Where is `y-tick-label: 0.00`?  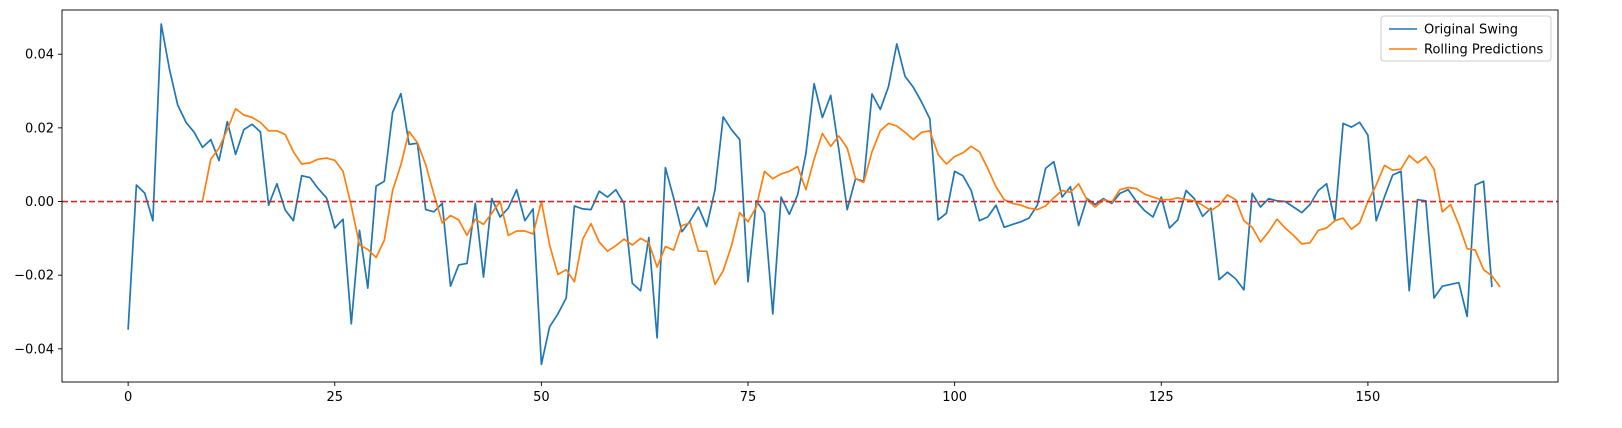 y-tick-label: 0.00 is located at coordinates (39, 202).